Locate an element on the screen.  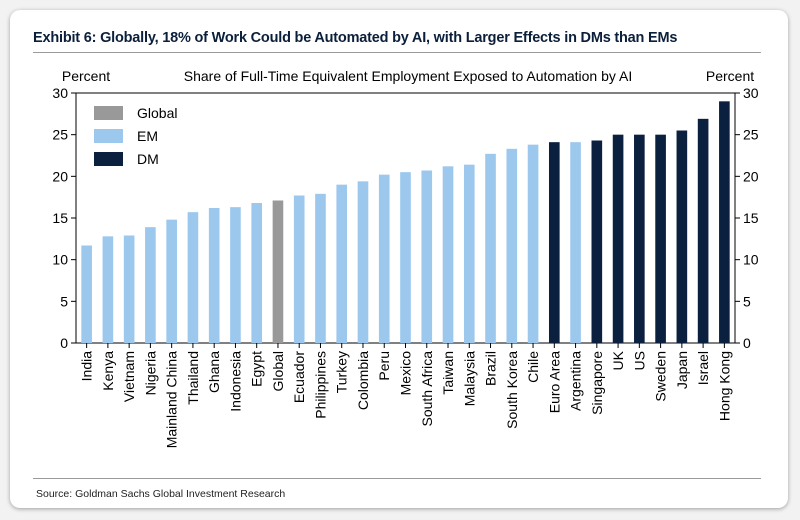
bar-euro-area is located at coordinates (554, 242).